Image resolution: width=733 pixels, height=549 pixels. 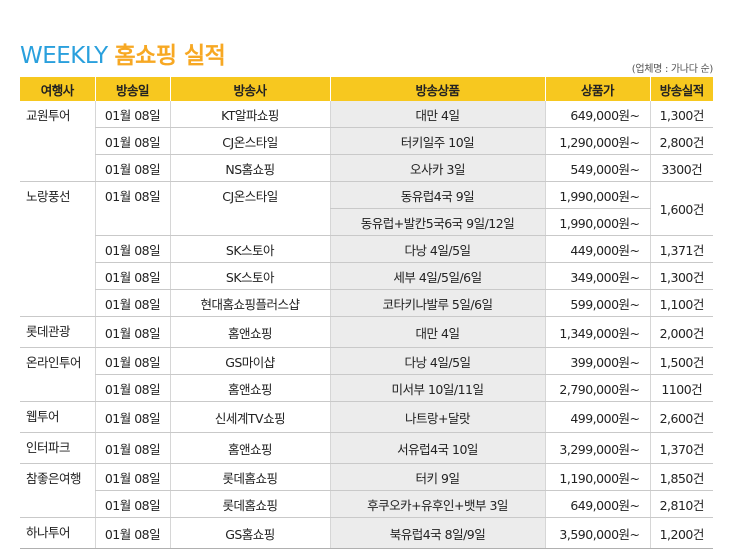 What do you see at coordinates (597, 141) in the screenshot?
I see `price-cell: 1,290,000원~` at bounding box center [597, 141].